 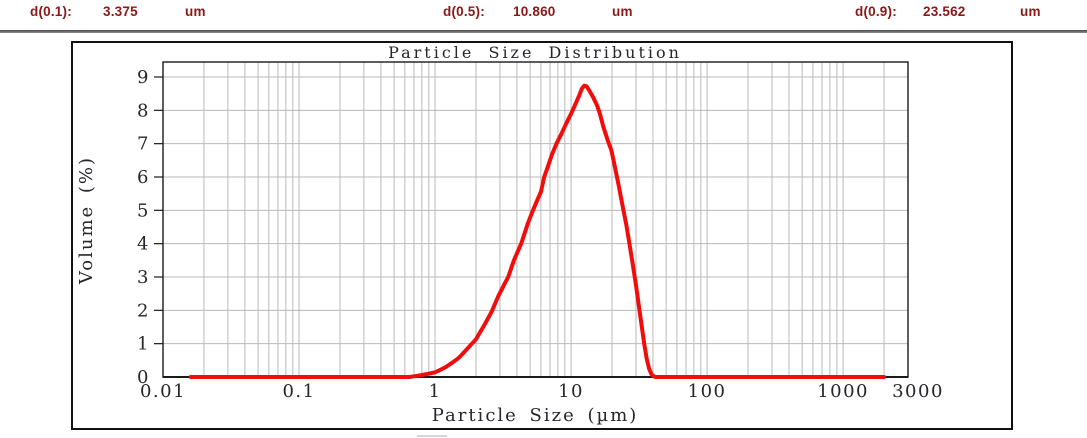 What do you see at coordinates (432, 436) in the screenshot?
I see `cutoff-text-artifact` at bounding box center [432, 436].